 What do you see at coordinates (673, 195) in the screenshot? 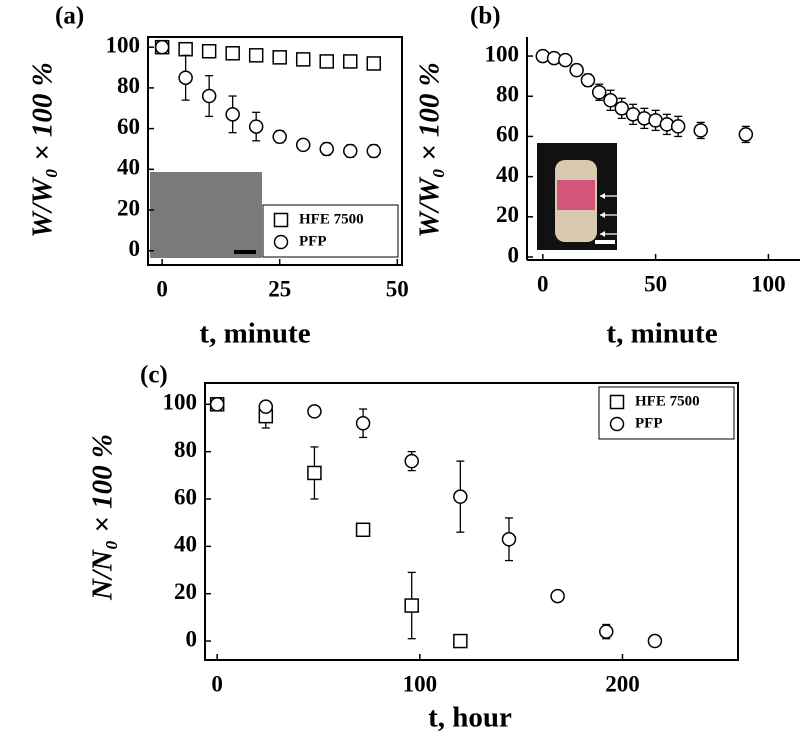
I see `annotation: Culture medium` at bounding box center [673, 195].